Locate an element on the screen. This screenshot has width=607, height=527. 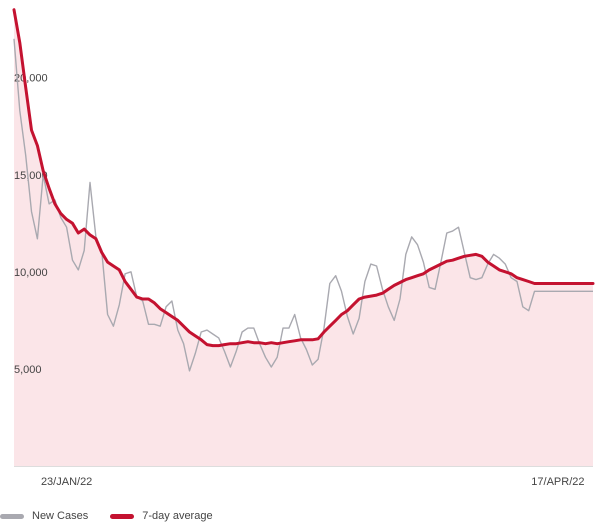
x-axis-ticks: 23/JAN/22 17/APR/22 is located at coordinates (313, 482).